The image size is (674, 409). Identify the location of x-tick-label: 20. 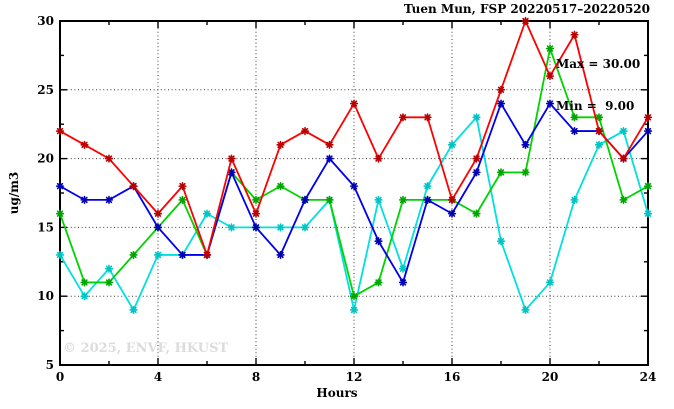
(550, 377).